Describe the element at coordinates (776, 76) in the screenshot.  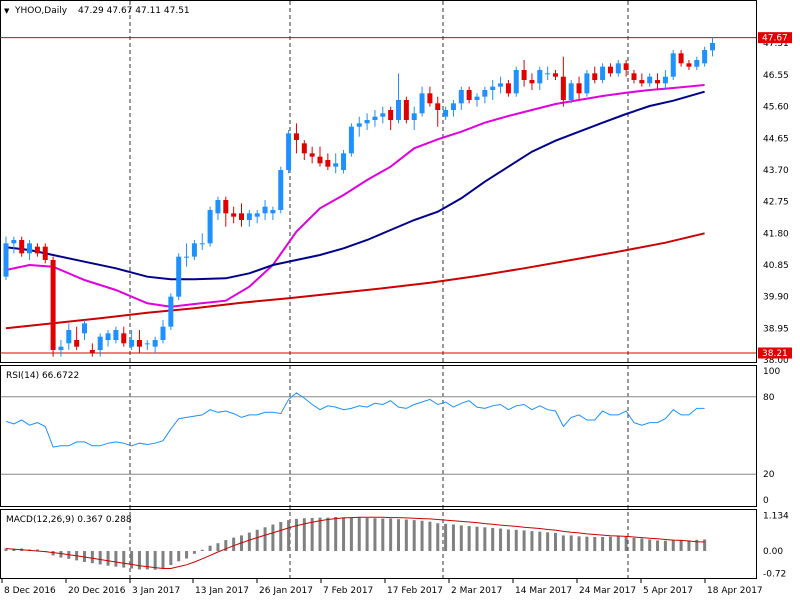
I see `price-tick-label: 46.55` at that location.